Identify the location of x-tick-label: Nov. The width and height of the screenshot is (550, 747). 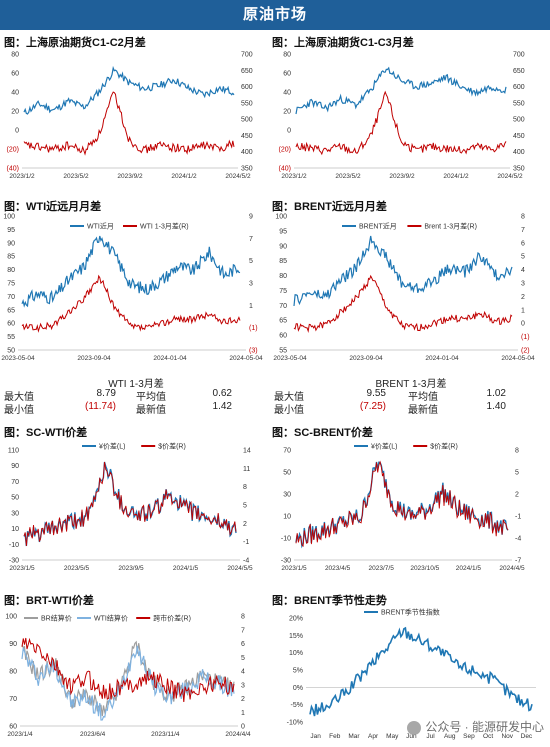
(507, 736).